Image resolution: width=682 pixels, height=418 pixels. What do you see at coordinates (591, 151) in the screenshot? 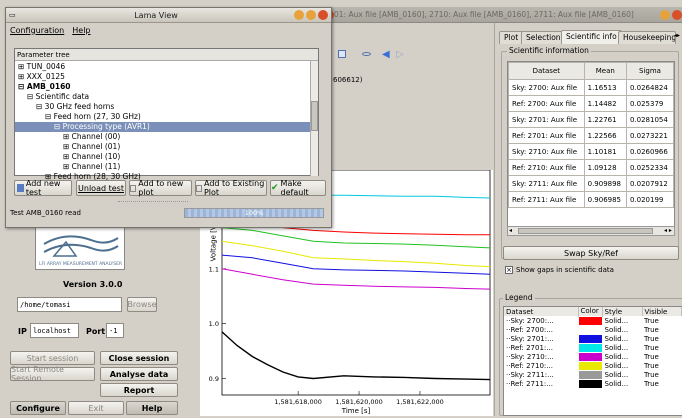
I see `table-row: Sky: 2710: Aux file 1.10181 0.0260966` at bounding box center [591, 151].